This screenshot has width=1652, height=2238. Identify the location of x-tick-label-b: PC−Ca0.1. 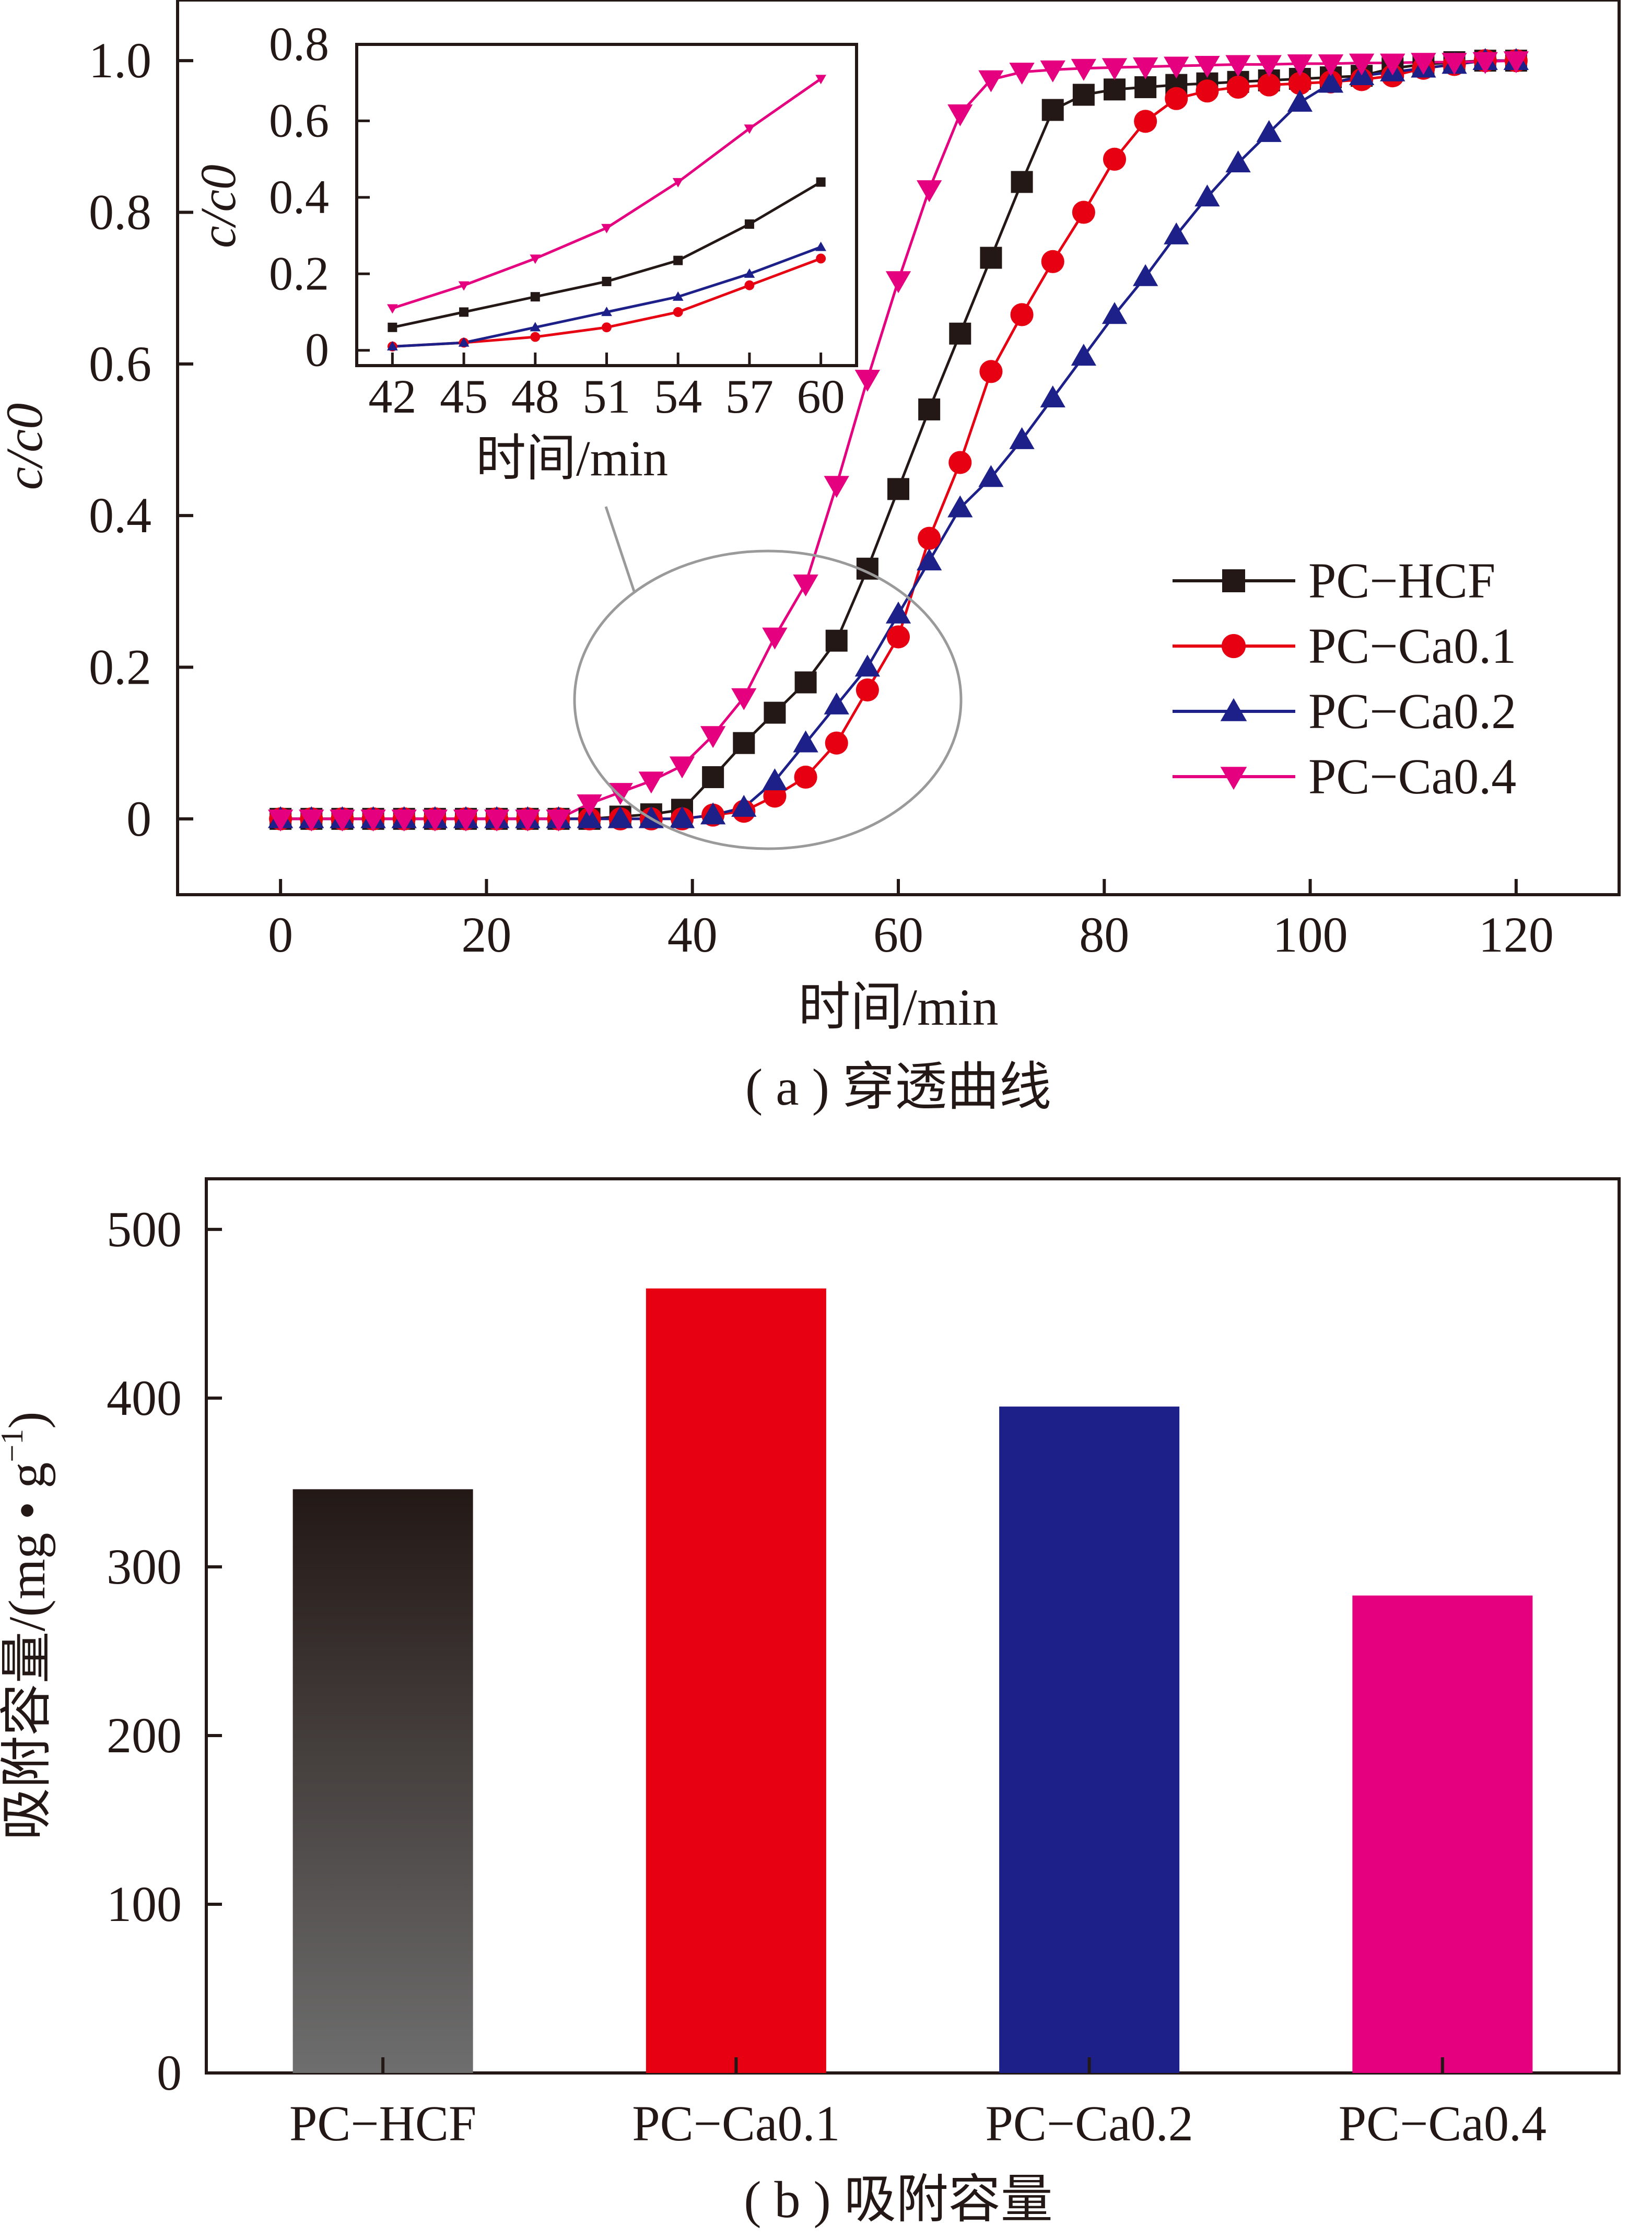
(736, 2123).